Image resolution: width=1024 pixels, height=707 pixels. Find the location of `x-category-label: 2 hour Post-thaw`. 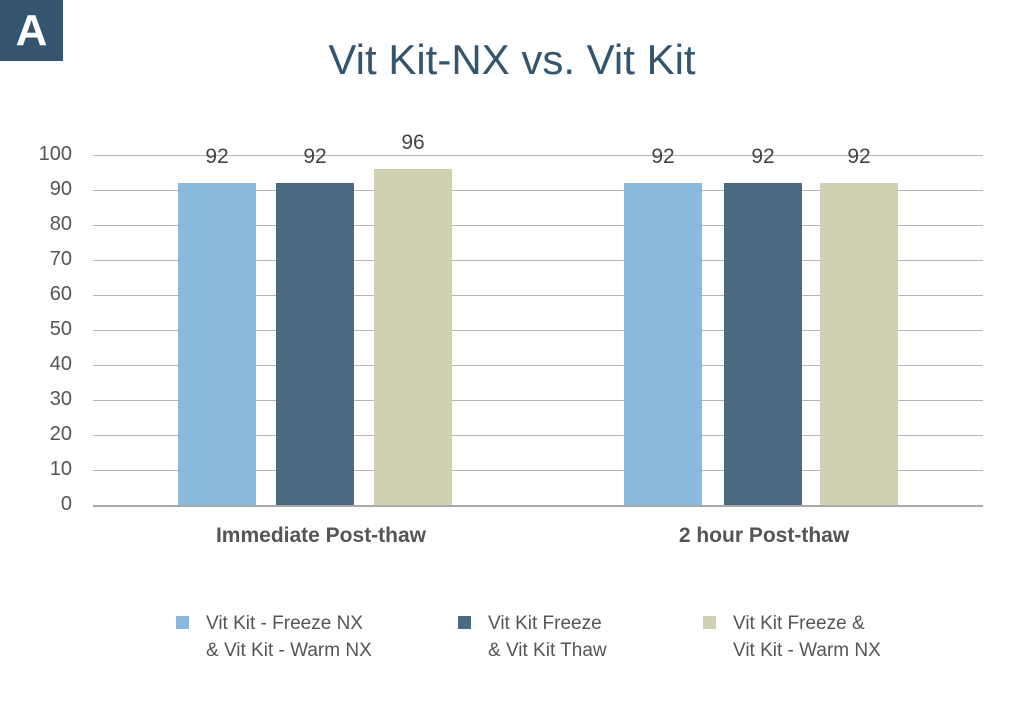

x-category-label: 2 hour Post-thaw is located at coordinates (764, 535).